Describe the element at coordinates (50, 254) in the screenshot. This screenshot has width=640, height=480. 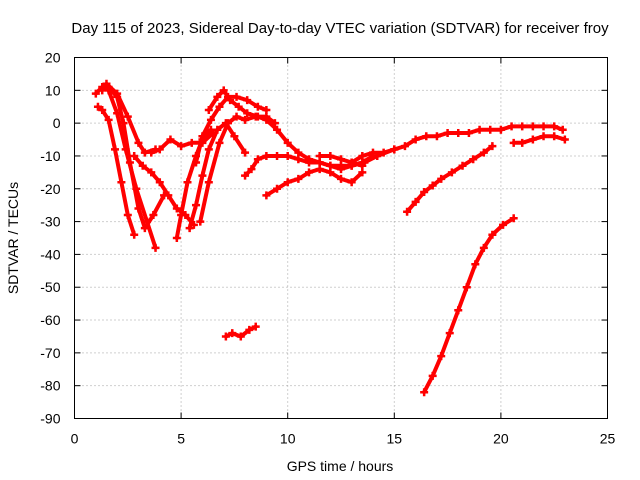
I see `y-tick-label: -40` at that location.